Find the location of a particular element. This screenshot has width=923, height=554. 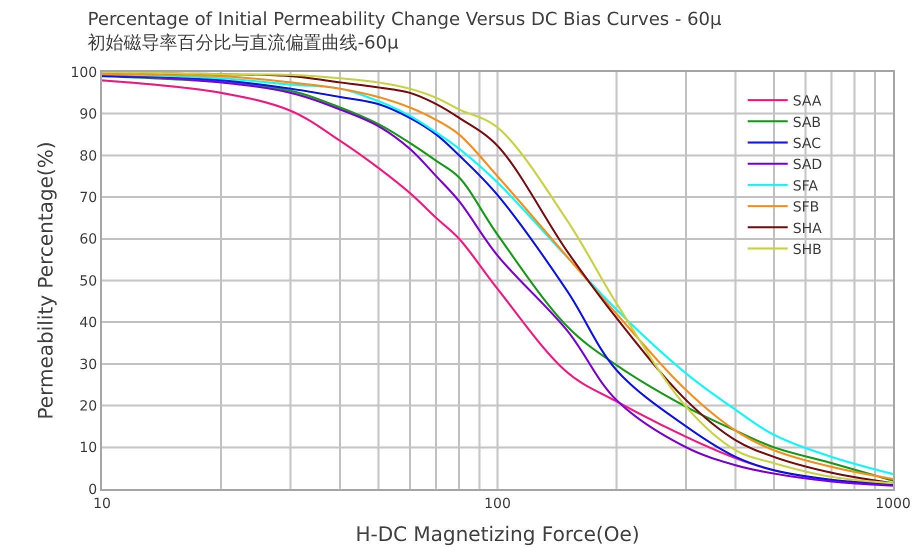

legend-label: SFB is located at coordinates (806, 208).